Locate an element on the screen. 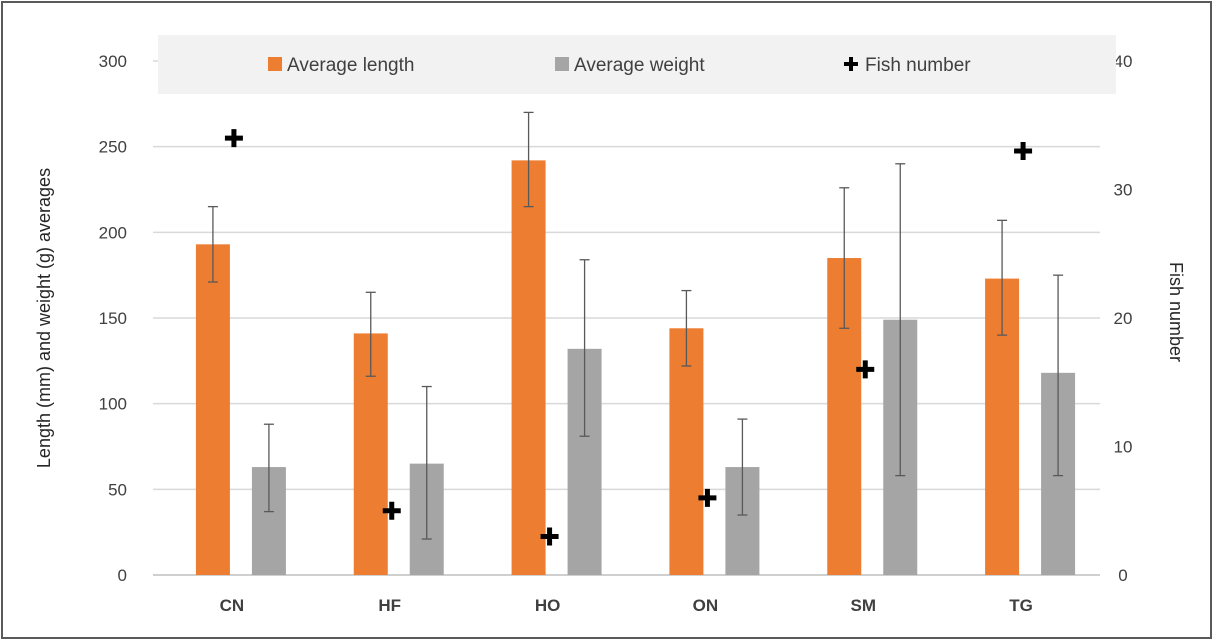 This screenshot has height=640, width=1213. x-tick-label: HO is located at coordinates (548, 605).